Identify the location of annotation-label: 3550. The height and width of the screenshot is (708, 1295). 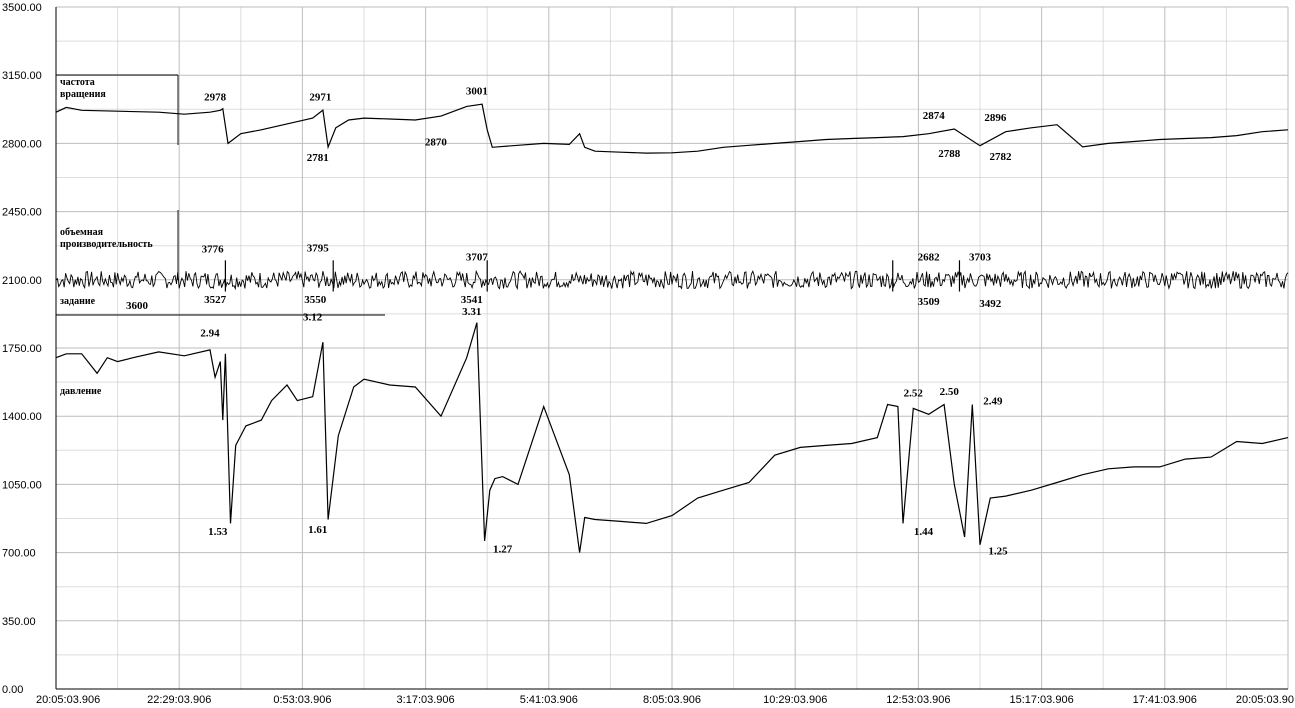
(315, 300).